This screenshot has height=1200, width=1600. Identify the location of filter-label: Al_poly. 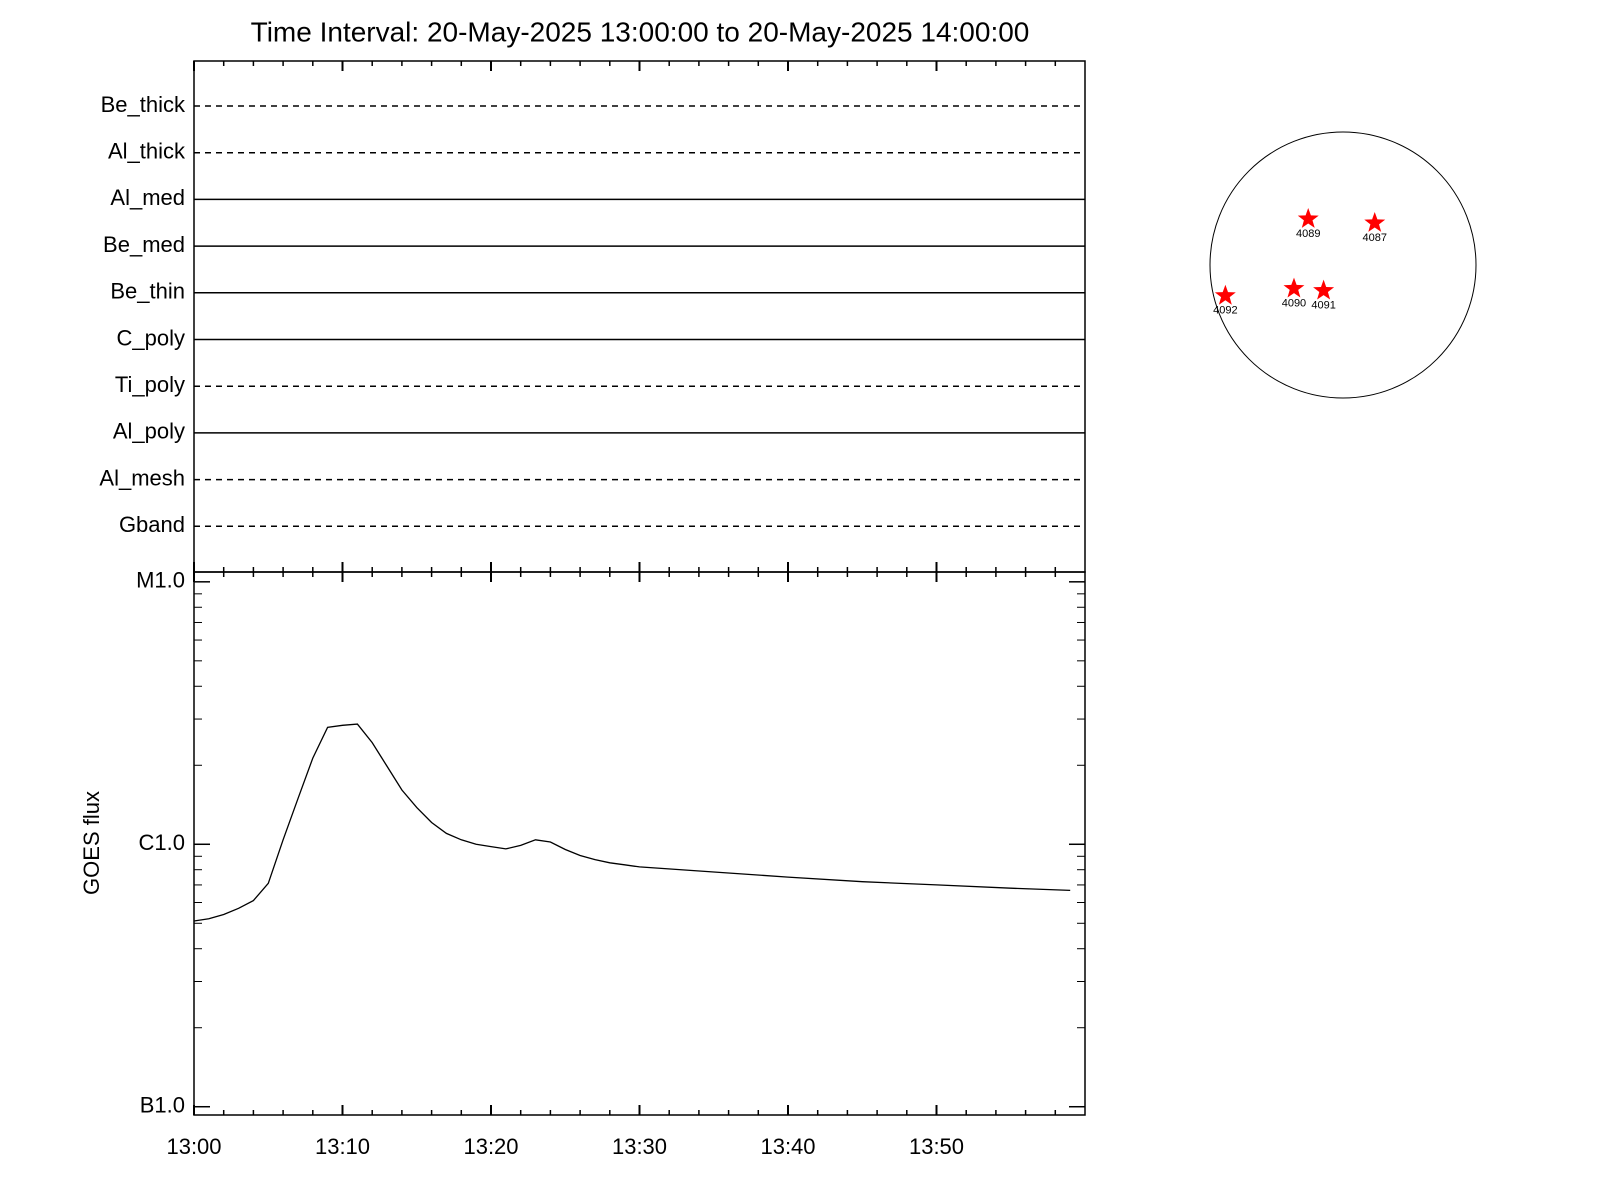
(149, 431).